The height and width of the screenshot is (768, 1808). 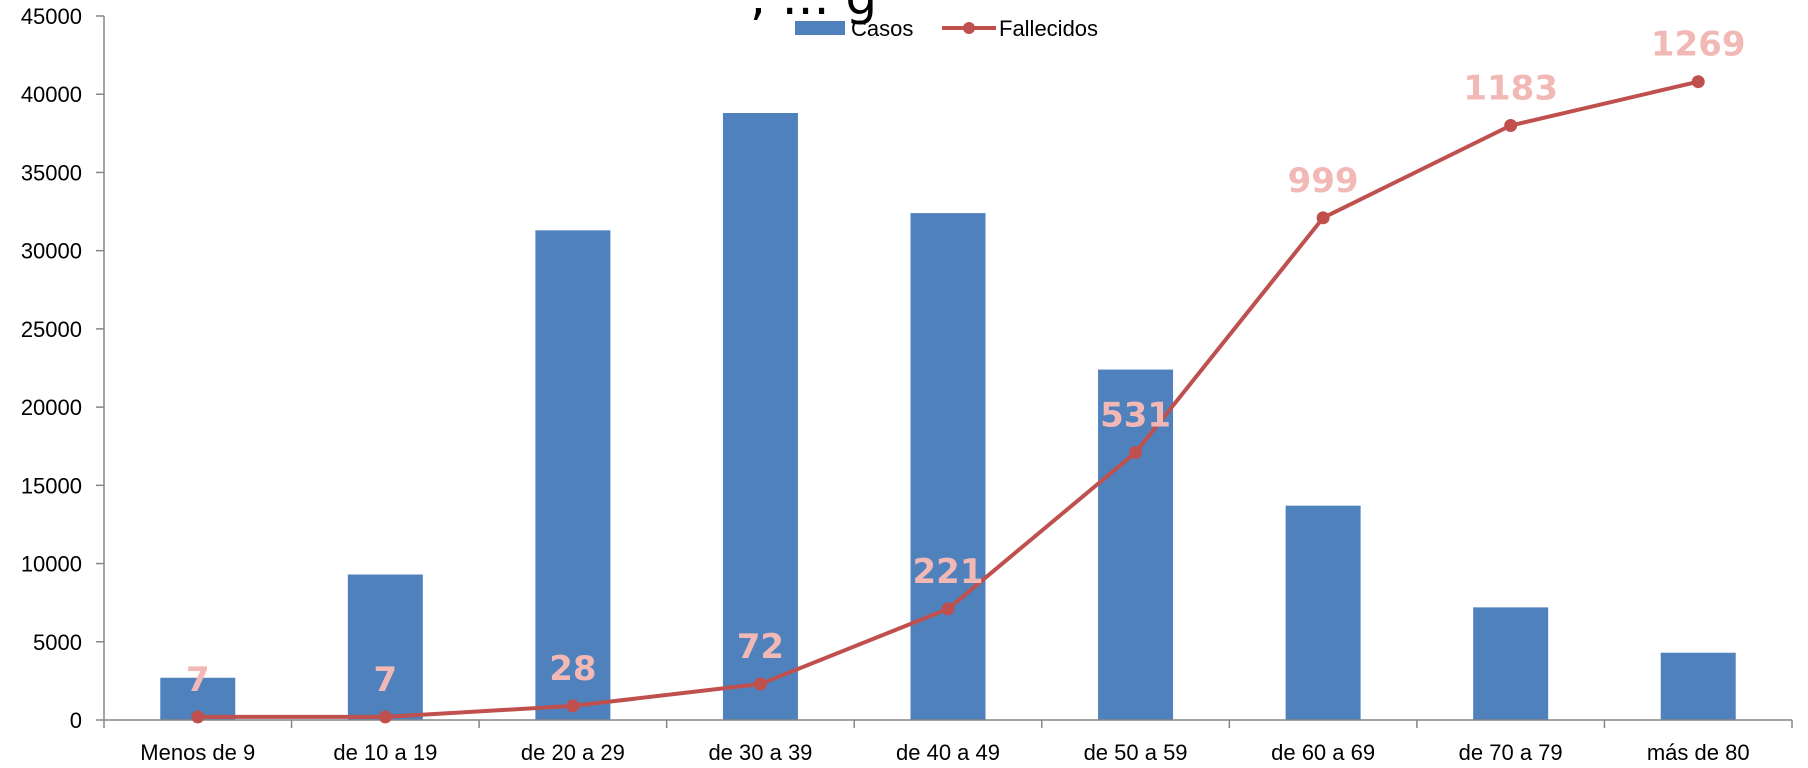 What do you see at coordinates (882, 28) in the screenshot?
I see `legend-casos-label: Casos` at bounding box center [882, 28].